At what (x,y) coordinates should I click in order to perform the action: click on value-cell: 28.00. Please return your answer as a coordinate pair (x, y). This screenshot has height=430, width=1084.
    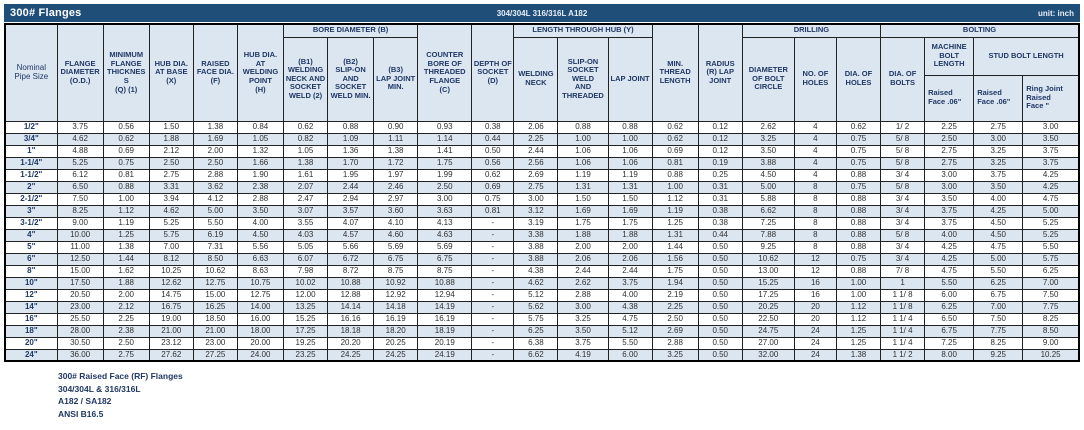
    Looking at the image, I should click on (80, 331).